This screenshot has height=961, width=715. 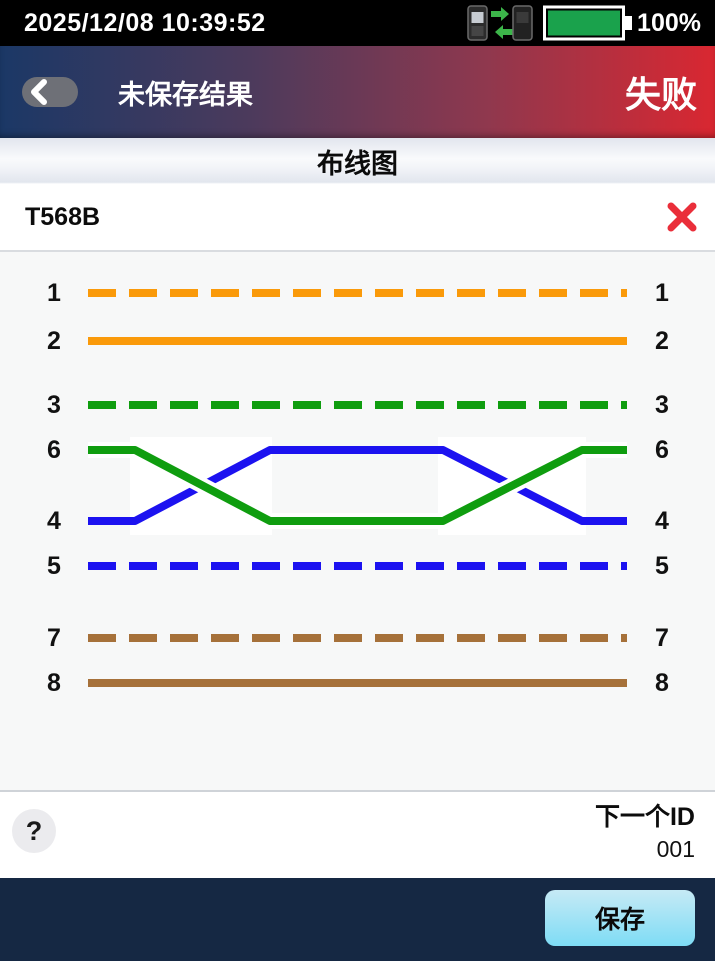 What do you see at coordinates (588, 23) in the screenshot?
I see `battery-icon` at bounding box center [588, 23].